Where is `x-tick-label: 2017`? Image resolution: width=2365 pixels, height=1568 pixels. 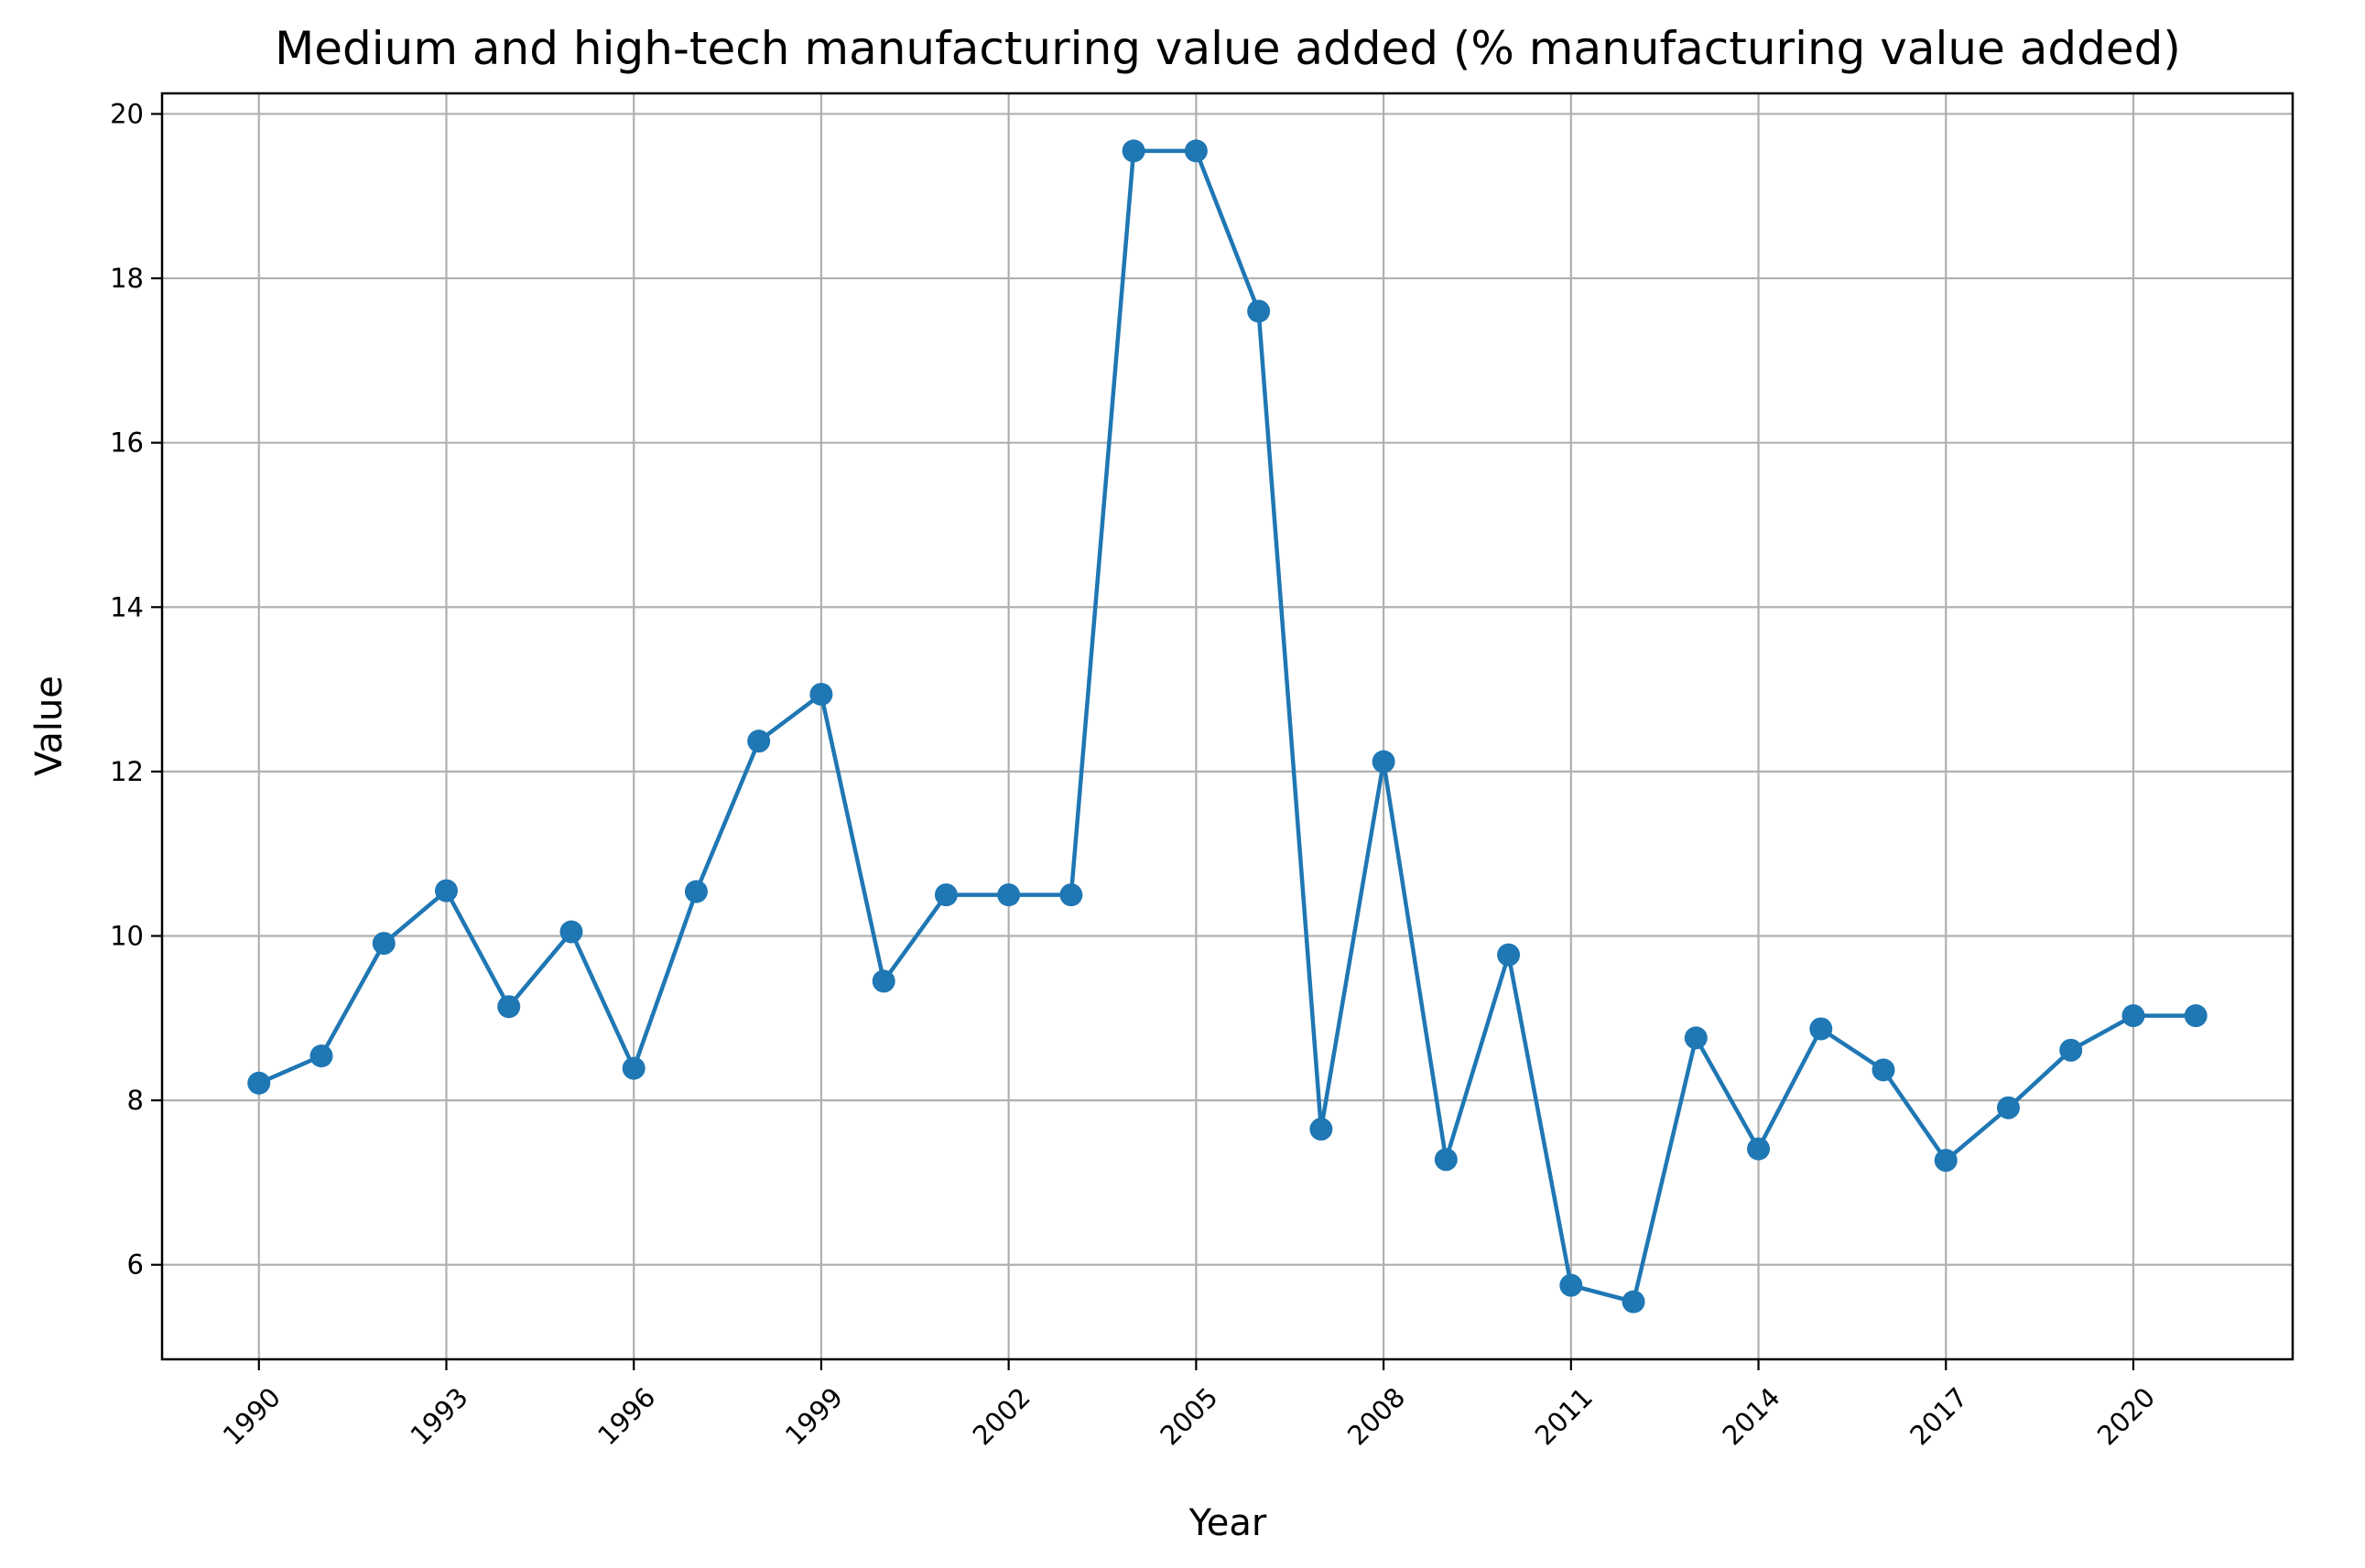
x-tick-label: 2017 is located at coordinates (1939, 1416).